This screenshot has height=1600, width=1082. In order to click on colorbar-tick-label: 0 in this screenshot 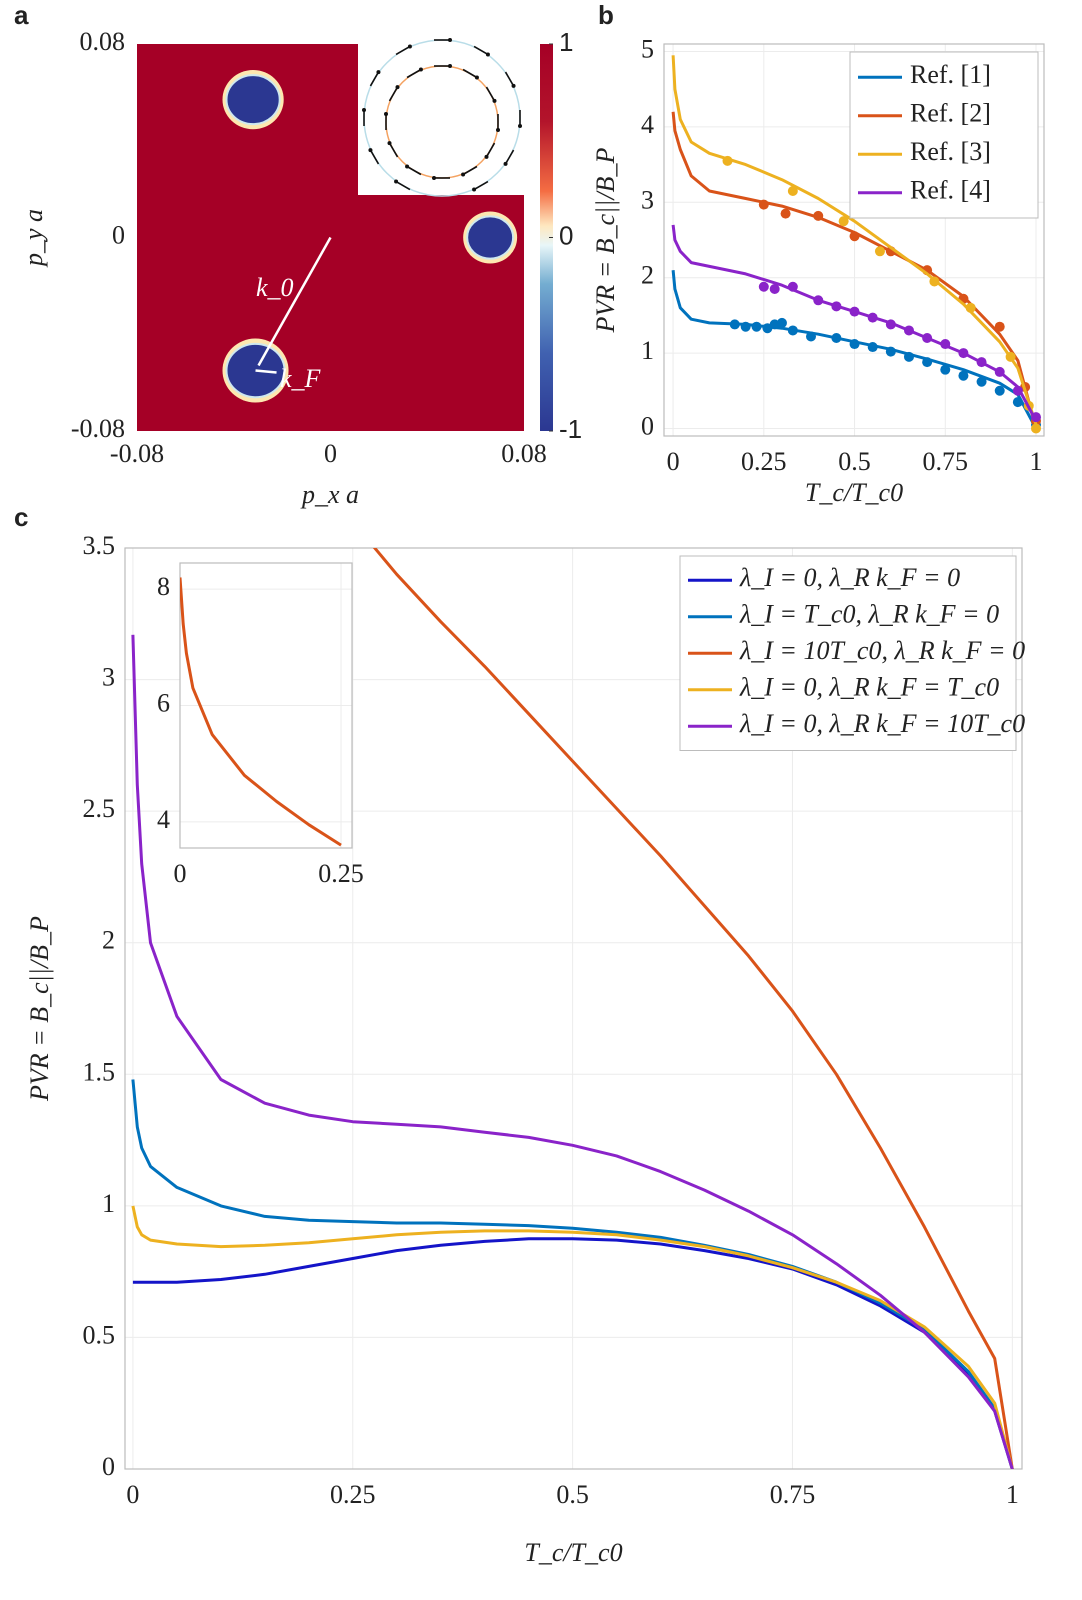, I will do `click(566, 235)`.